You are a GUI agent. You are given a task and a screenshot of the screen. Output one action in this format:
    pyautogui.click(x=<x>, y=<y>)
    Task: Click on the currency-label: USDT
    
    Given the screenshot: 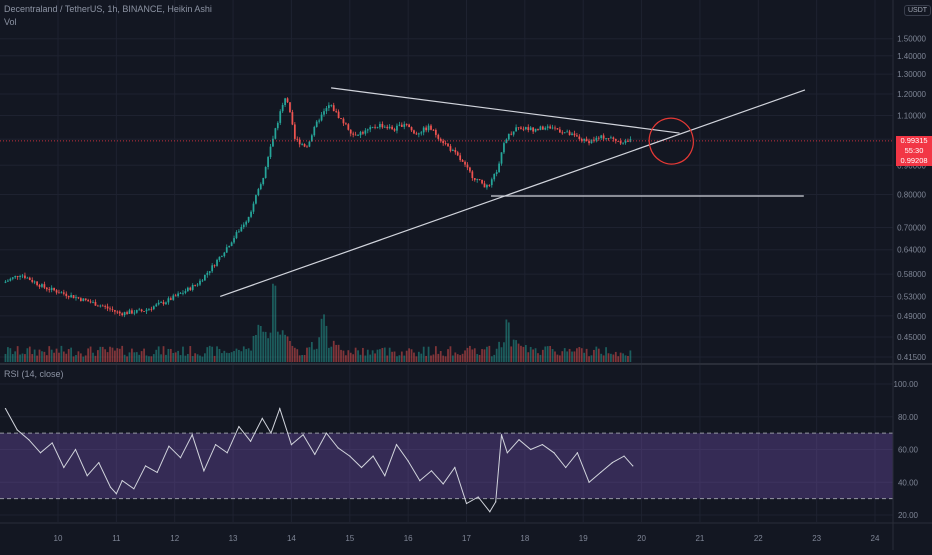 What is the action you would take?
    pyautogui.click(x=918, y=10)
    